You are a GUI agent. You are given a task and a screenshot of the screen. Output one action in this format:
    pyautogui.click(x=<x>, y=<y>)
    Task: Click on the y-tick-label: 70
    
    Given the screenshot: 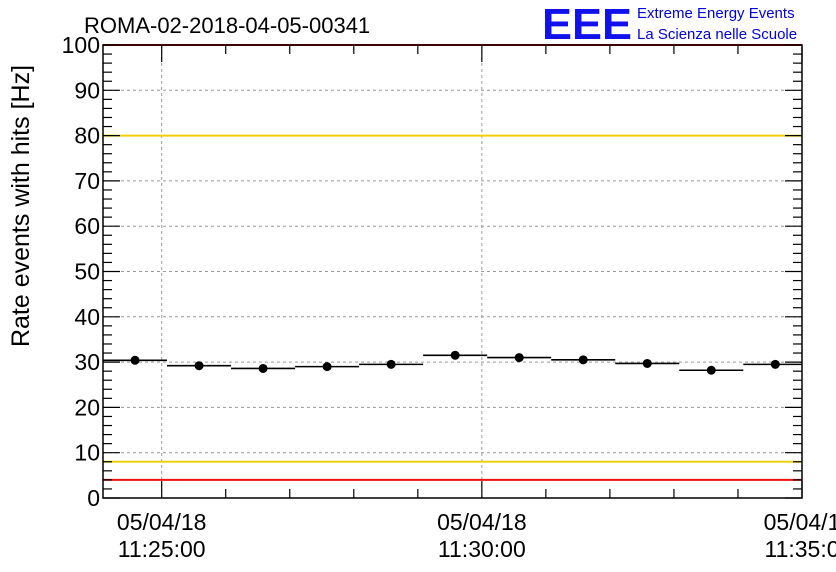 What is the action you would take?
    pyautogui.click(x=87, y=181)
    